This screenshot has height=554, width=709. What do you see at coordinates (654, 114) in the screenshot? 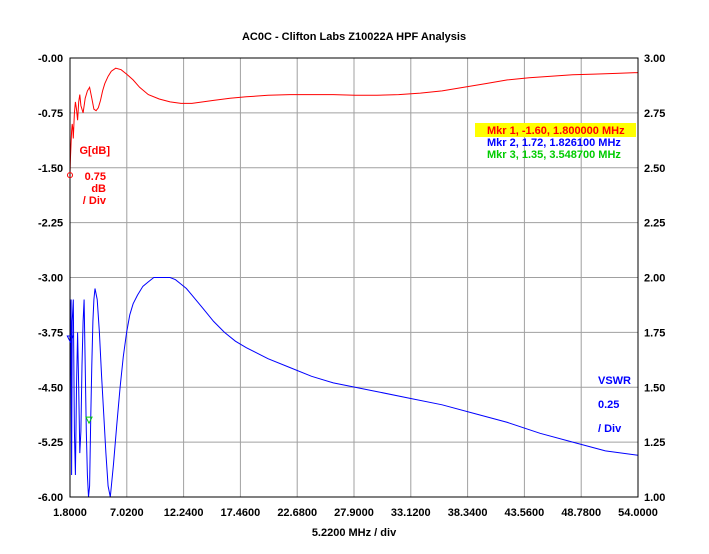
I see `right-tick-label: 2.75` at bounding box center [654, 114].